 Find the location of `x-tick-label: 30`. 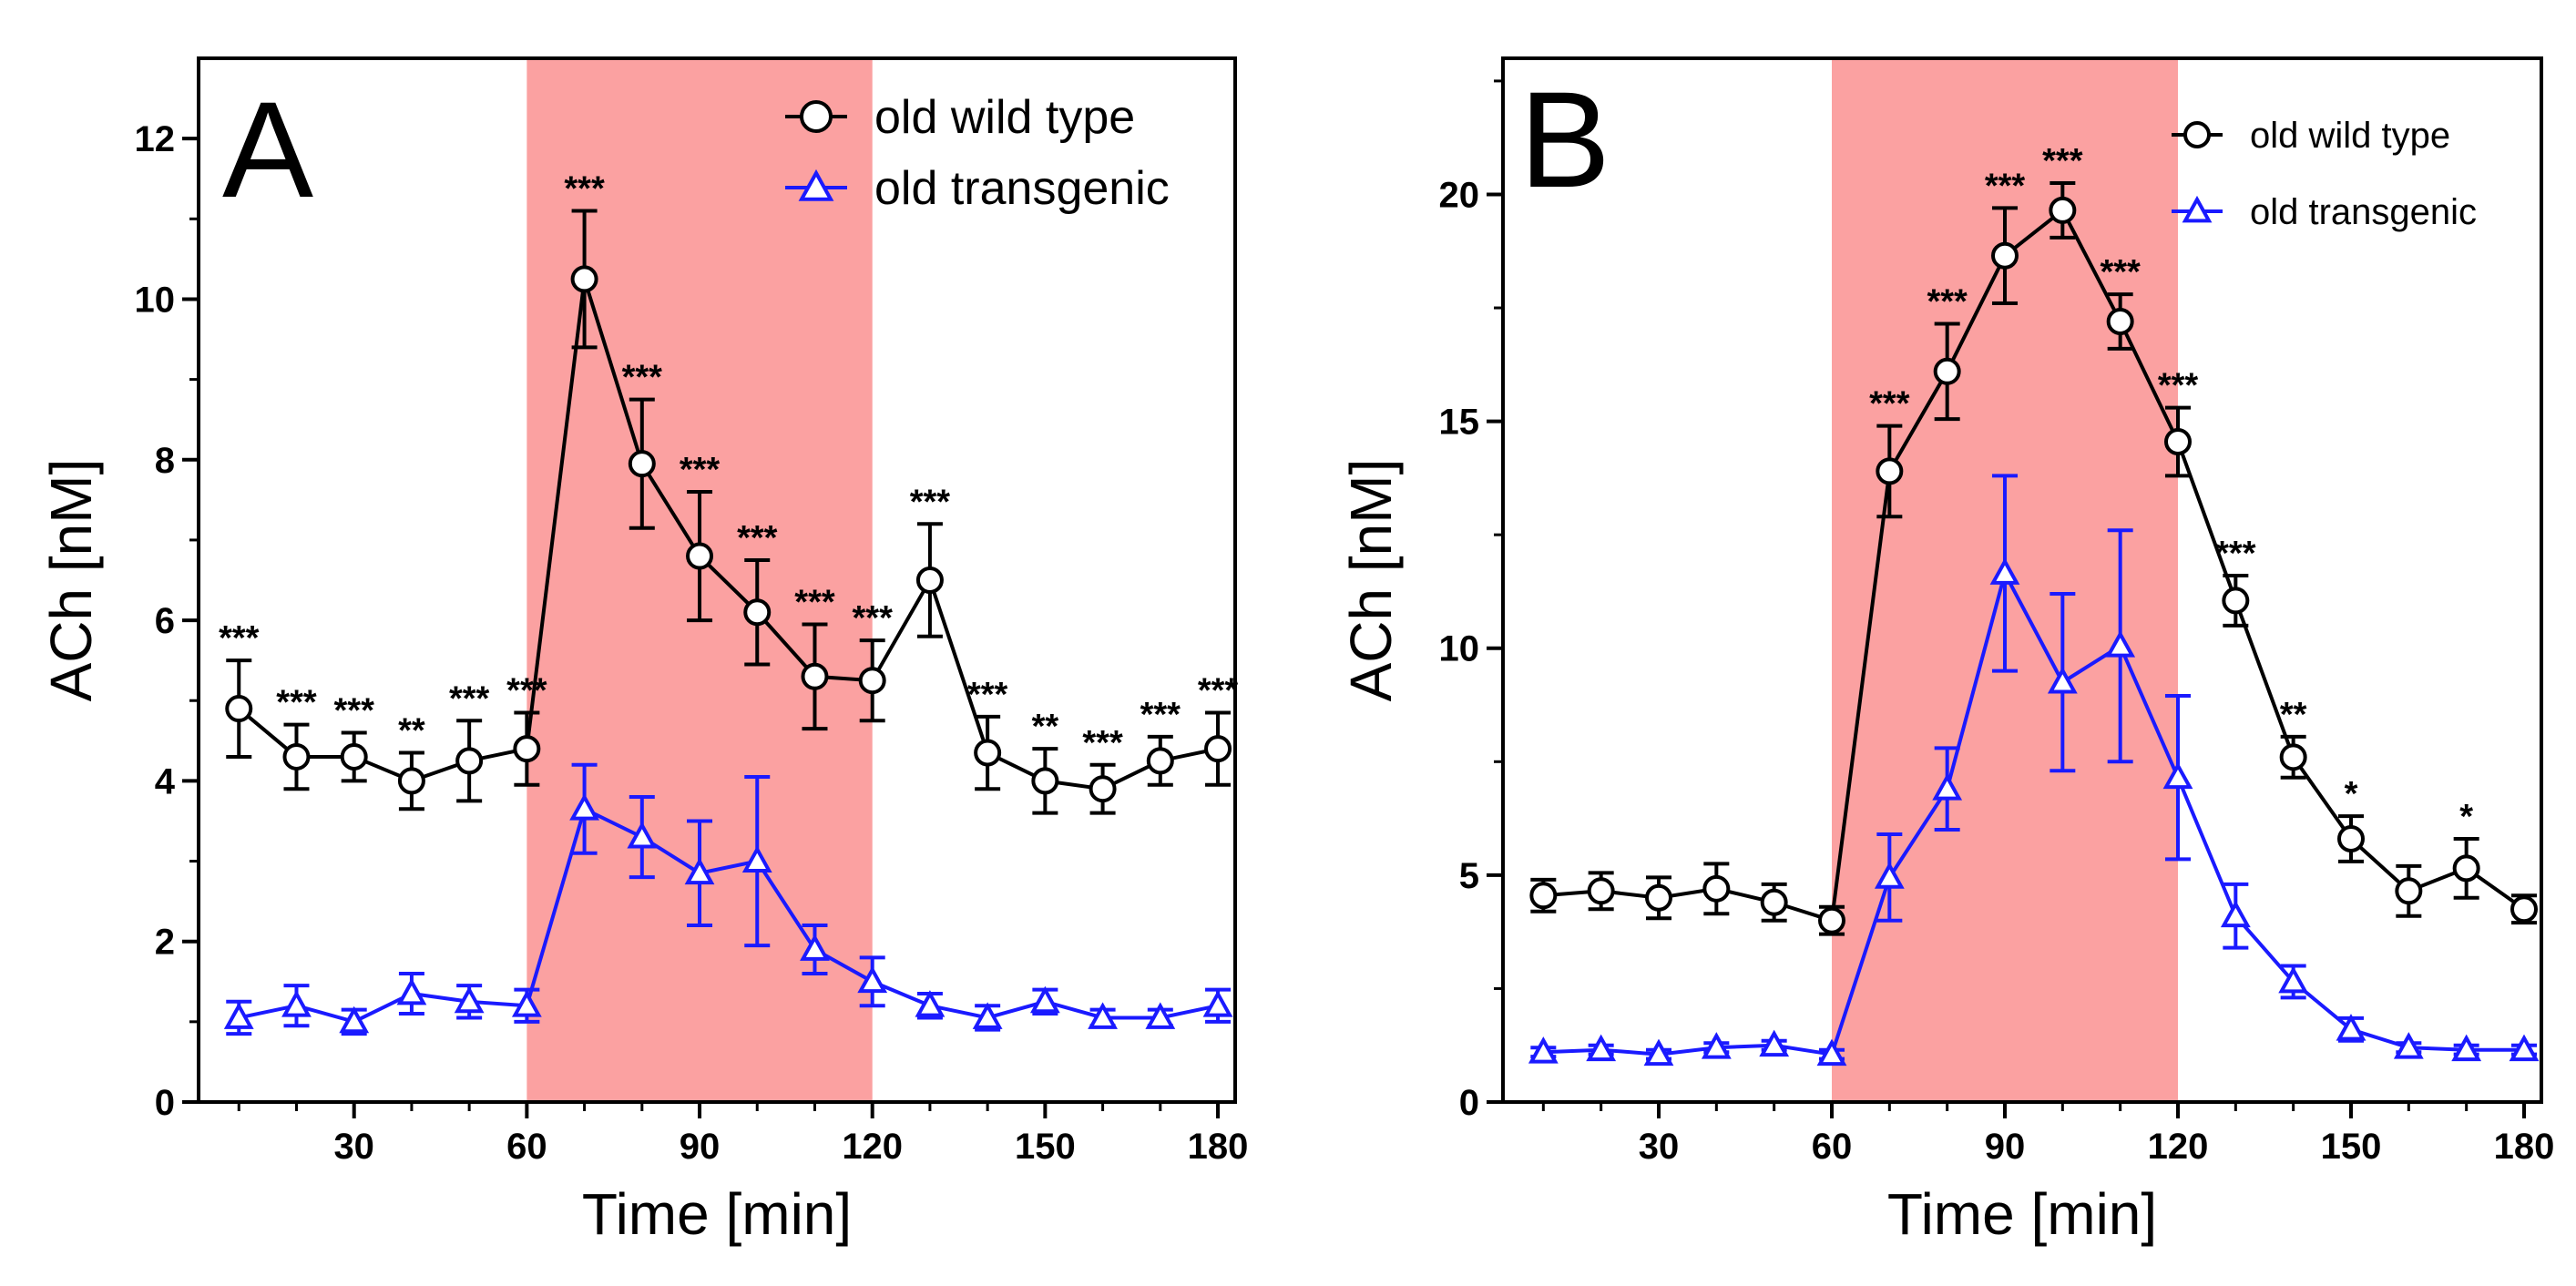

x-tick-label: 30 is located at coordinates (1659, 1147).